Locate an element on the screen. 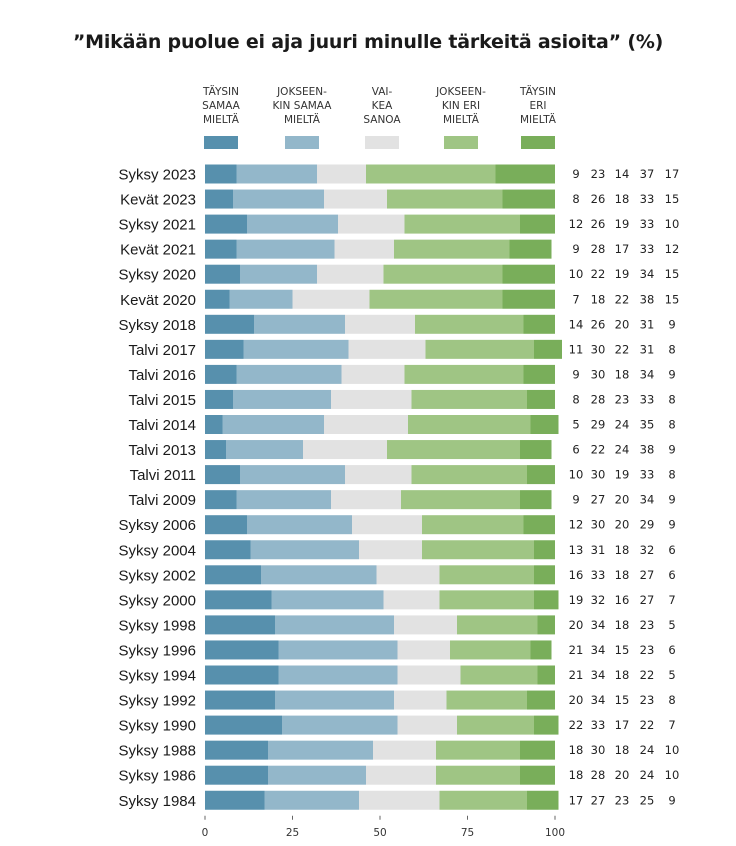 This screenshot has width=736, height=846. row-label: Kevät 2021 is located at coordinates (158, 250).